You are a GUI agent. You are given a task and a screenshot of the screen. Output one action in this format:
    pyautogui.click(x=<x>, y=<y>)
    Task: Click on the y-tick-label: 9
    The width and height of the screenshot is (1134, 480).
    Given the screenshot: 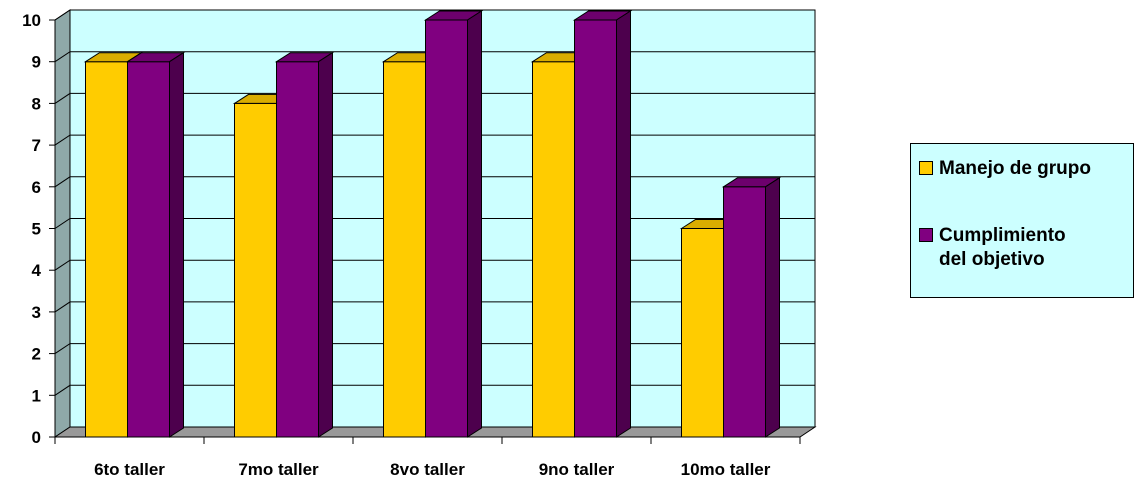 What is the action you would take?
    pyautogui.click(x=36, y=62)
    